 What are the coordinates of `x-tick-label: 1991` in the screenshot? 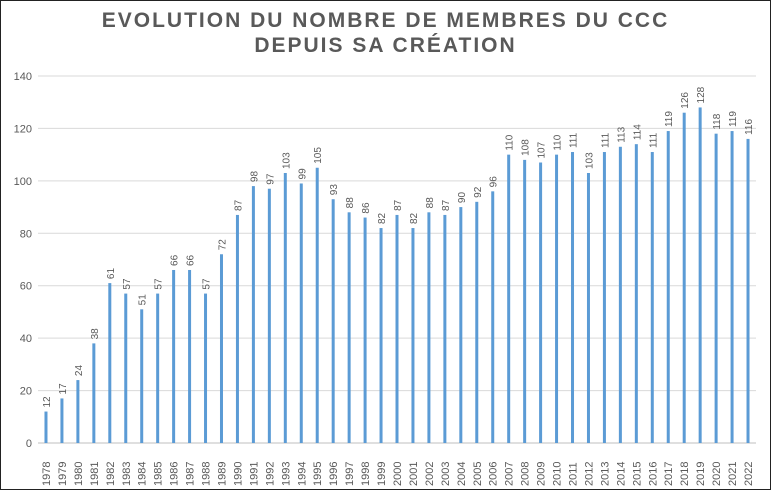 It's located at (254, 474).